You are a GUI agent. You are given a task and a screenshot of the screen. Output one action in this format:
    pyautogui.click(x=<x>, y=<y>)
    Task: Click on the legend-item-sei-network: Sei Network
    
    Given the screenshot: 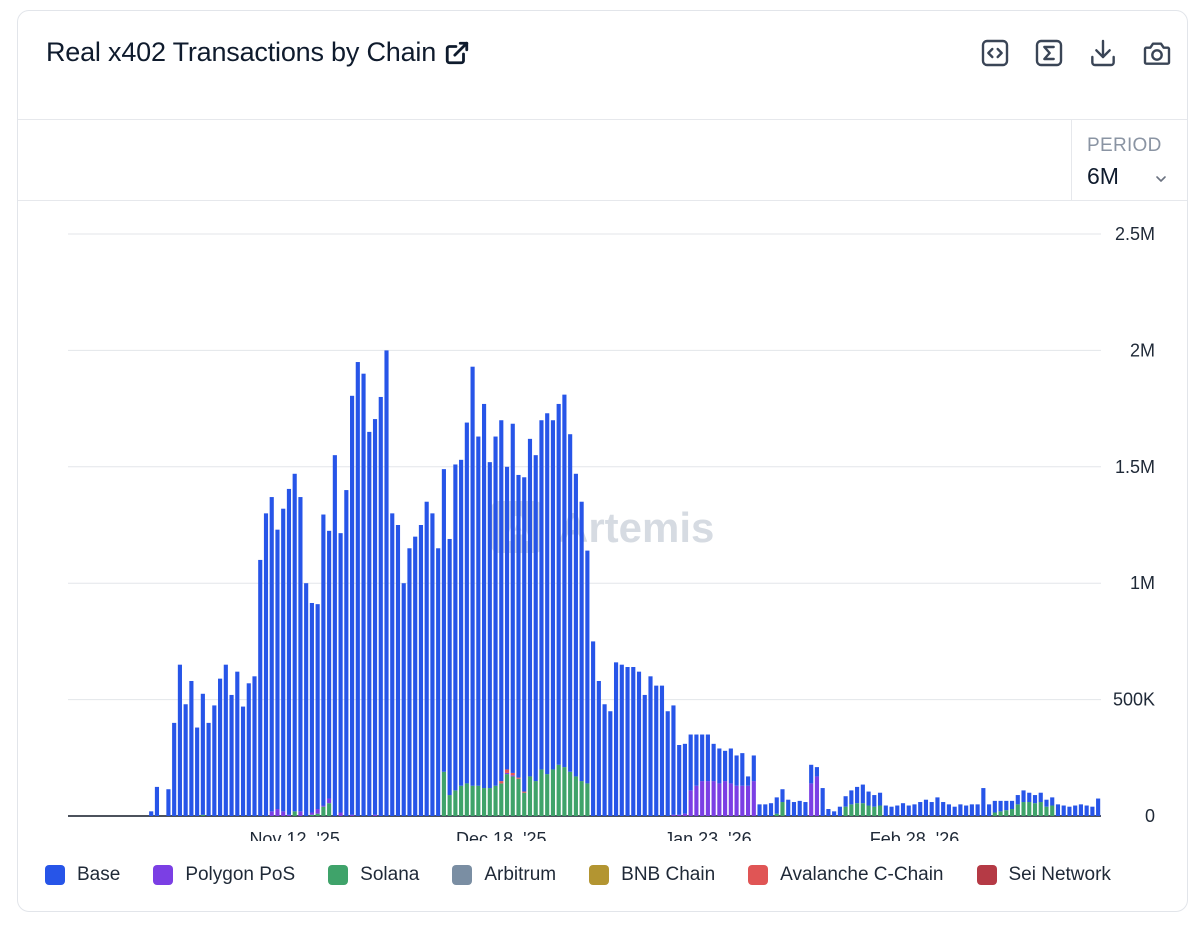 What is the action you would take?
    pyautogui.click(x=1043, y=875)
    